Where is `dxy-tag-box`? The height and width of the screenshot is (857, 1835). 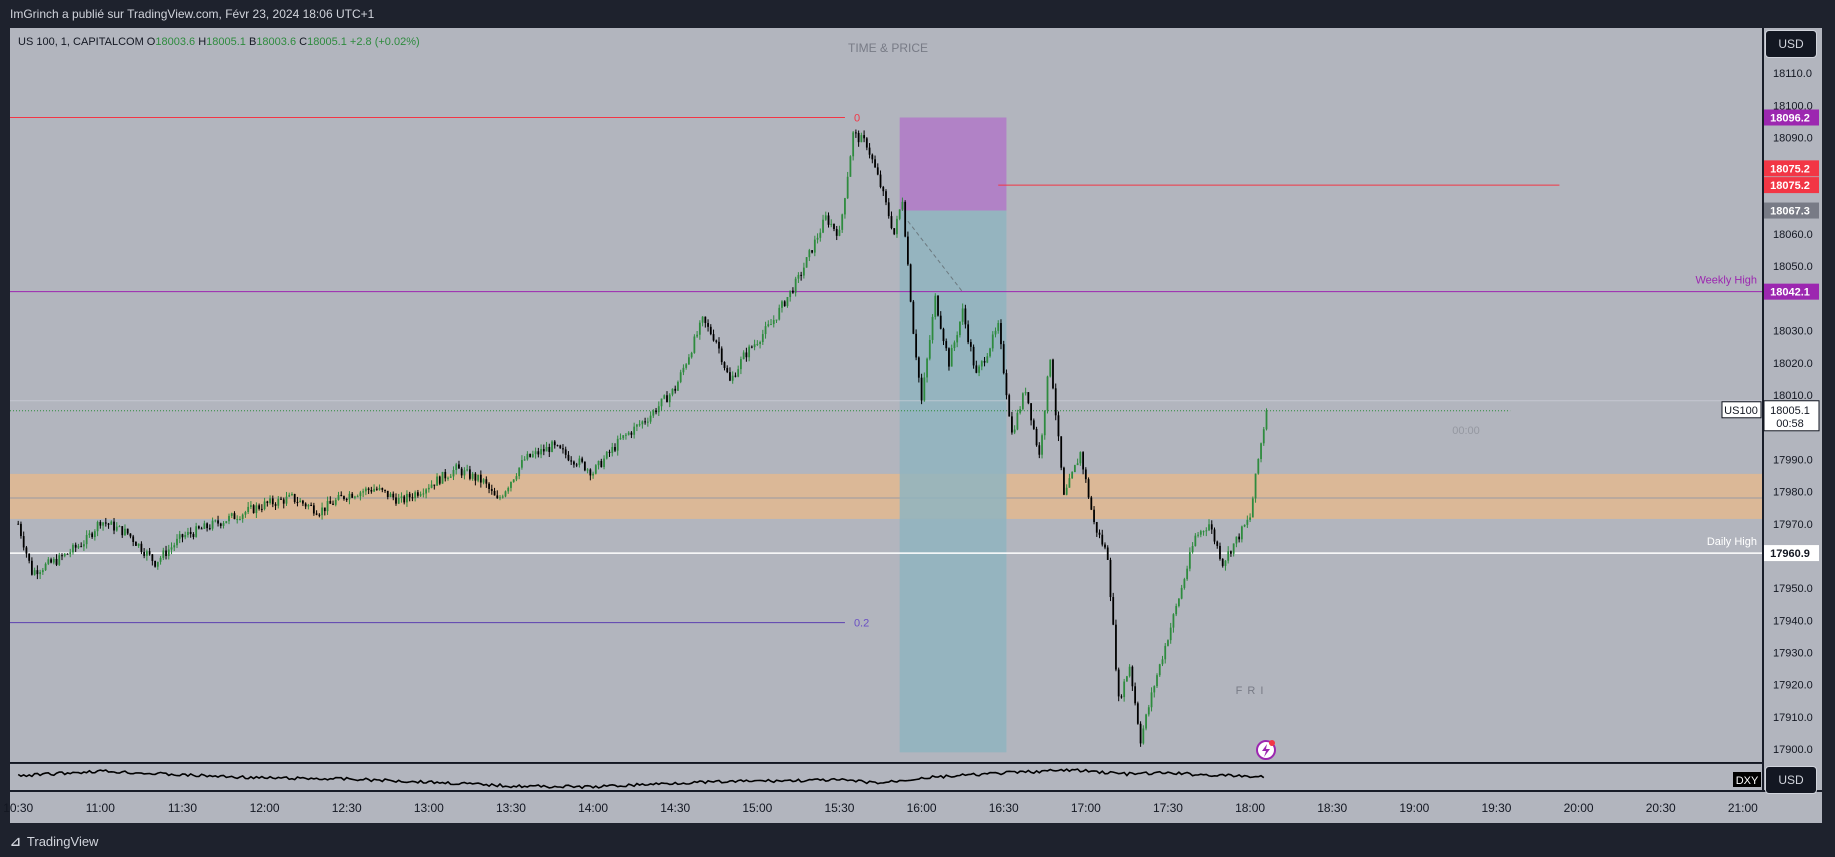 dxy-tag-box is located at coordinates (1747, 779).